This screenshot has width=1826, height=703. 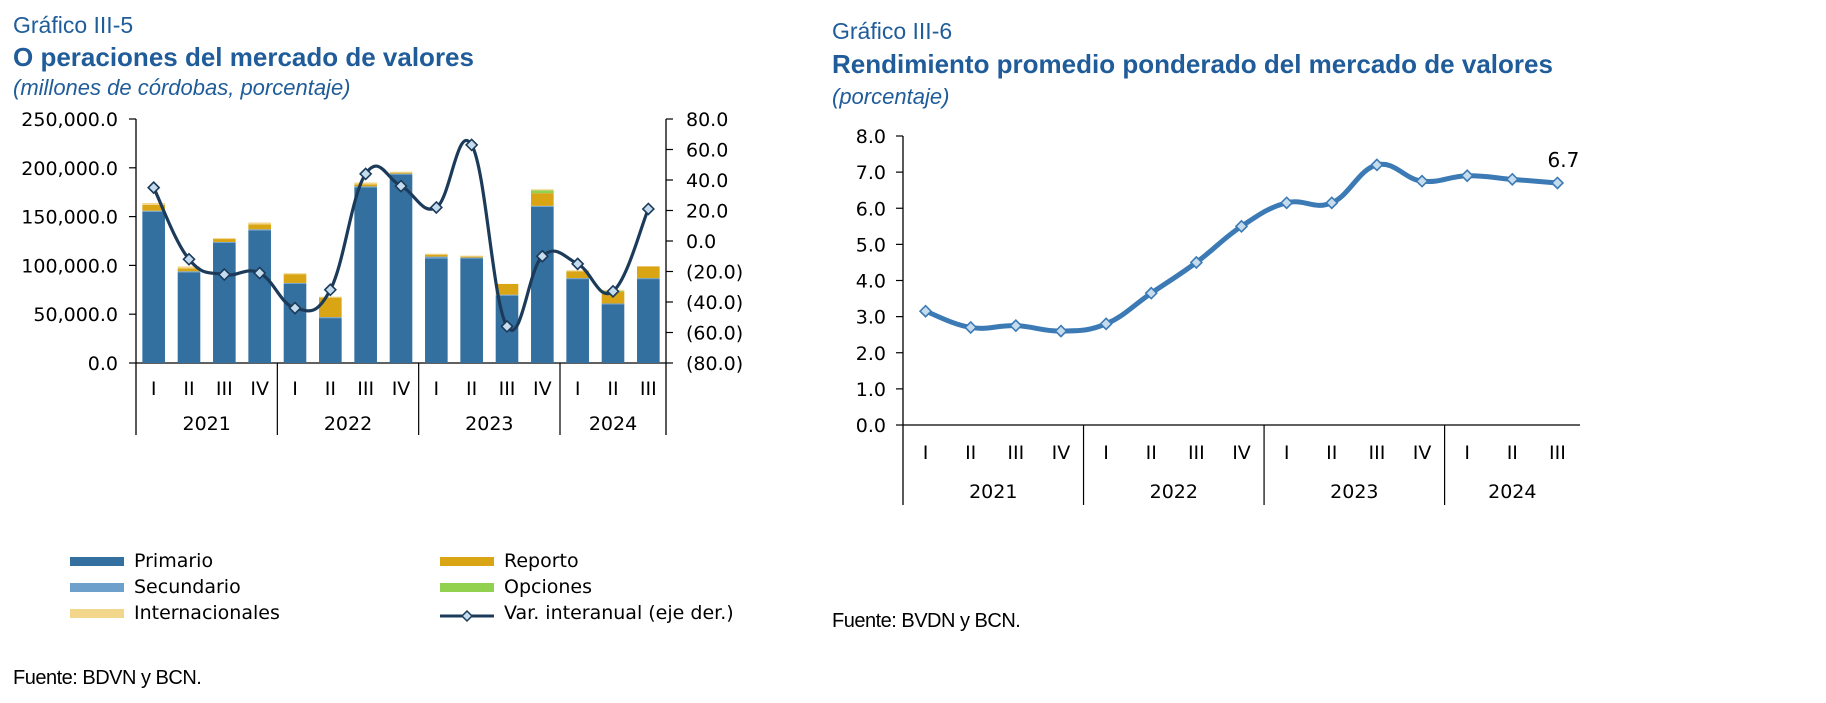 I want to click on chart-subtitle-left: (millones de córdobas, porcentaje), so click(x=182, y=87).